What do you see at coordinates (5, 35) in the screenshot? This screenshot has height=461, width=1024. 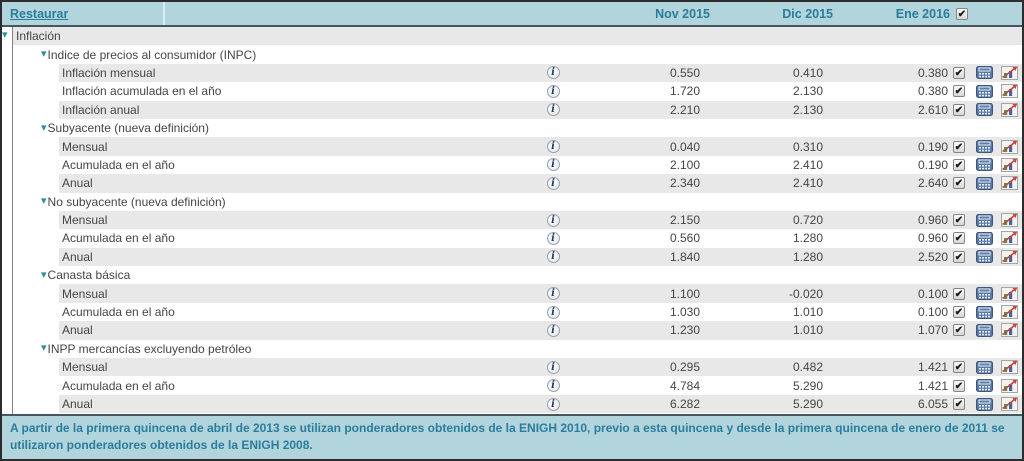 I see `root-collapse-triangle-icon: ▾` at bounding box center [5, 35].